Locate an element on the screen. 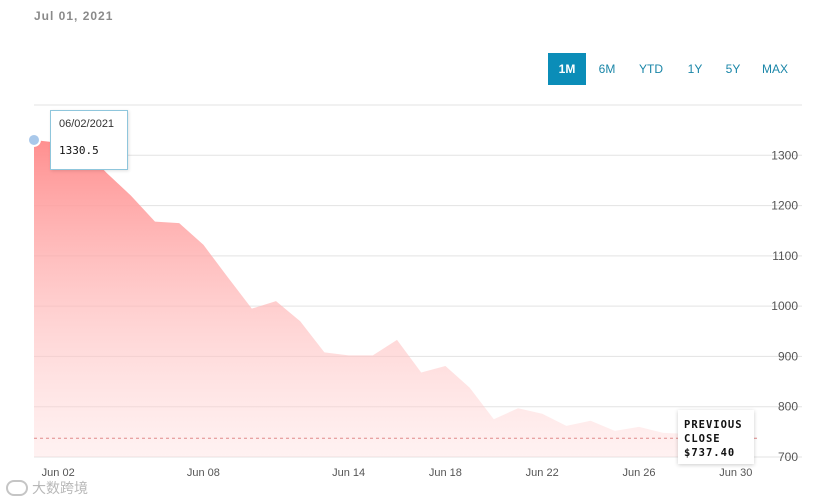 The height and width of the screenshot is (504, 829). tab-max: MAX is located at coordinates (774, 69).